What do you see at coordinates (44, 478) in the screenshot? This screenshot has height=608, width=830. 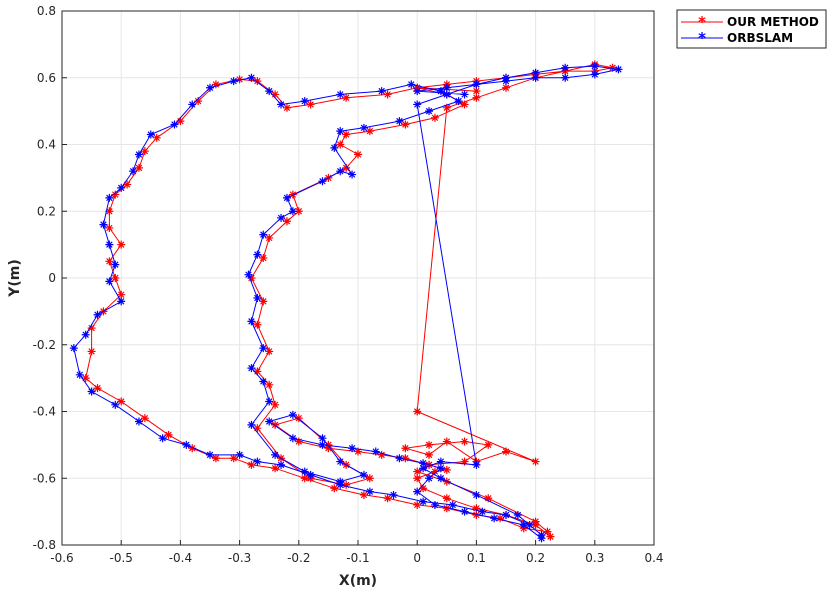 I see `y-tick-label: -0.6` at bounding box center [44, 478].